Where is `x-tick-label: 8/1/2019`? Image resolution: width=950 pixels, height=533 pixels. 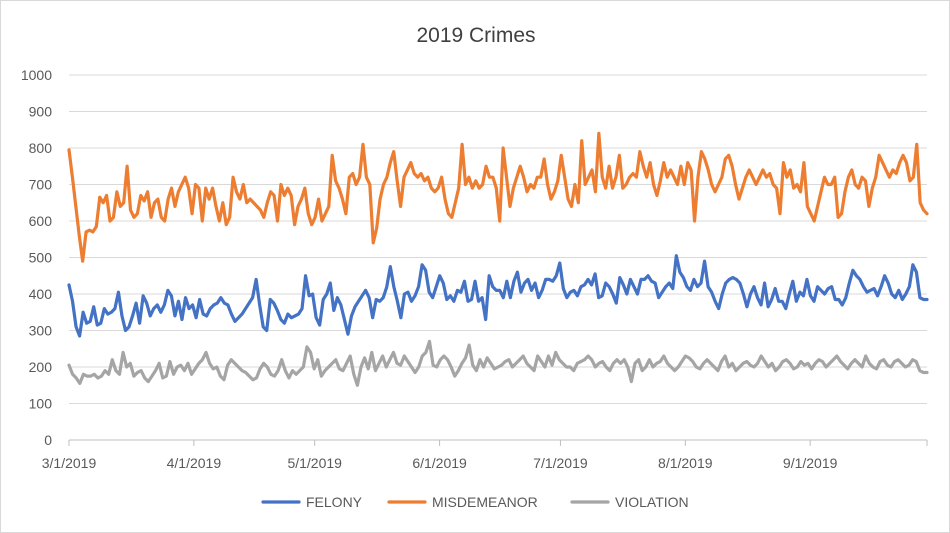
x-tick-label: 8/1/2019 is located at coordinates (685, 463).